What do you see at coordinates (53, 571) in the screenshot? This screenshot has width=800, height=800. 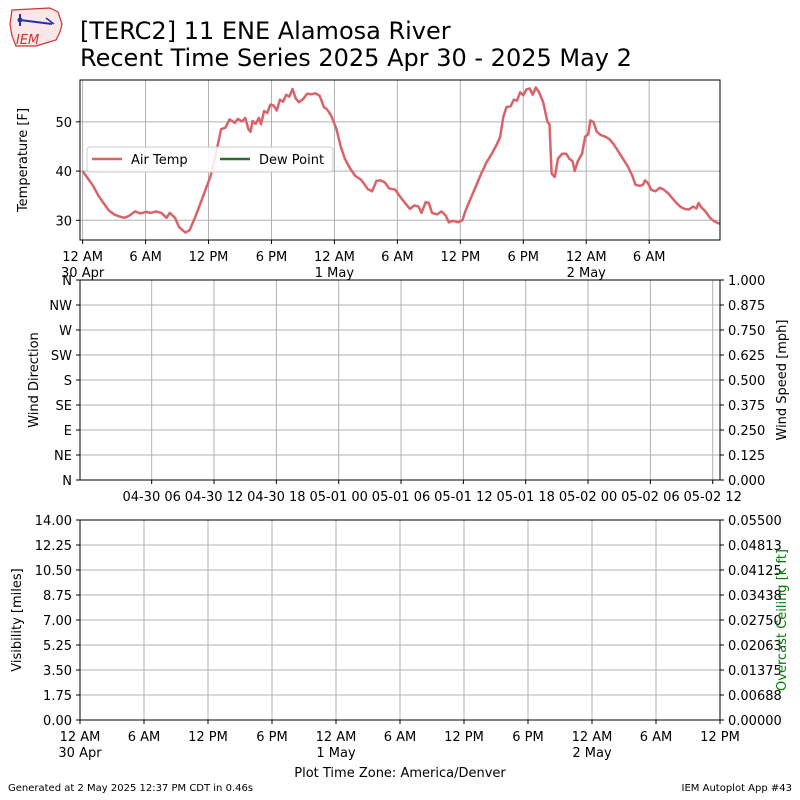 I see `vis-y-tick-label-left: 10.50` at bounding box center [53, 571].